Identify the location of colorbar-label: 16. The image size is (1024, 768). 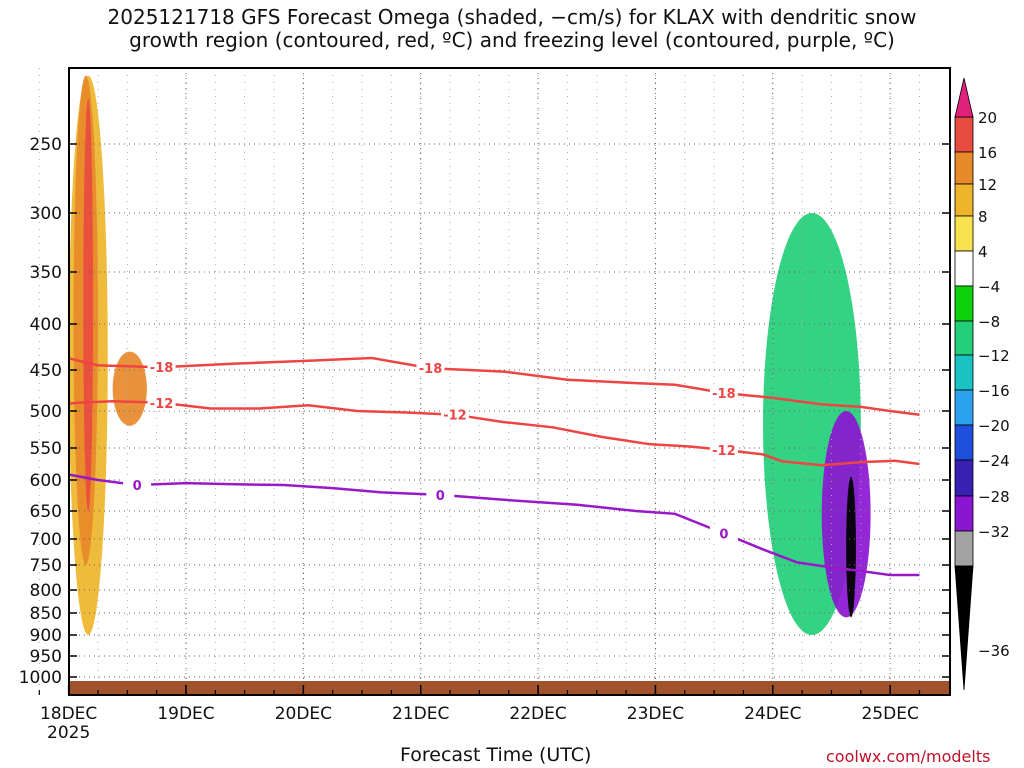
(987, 153).